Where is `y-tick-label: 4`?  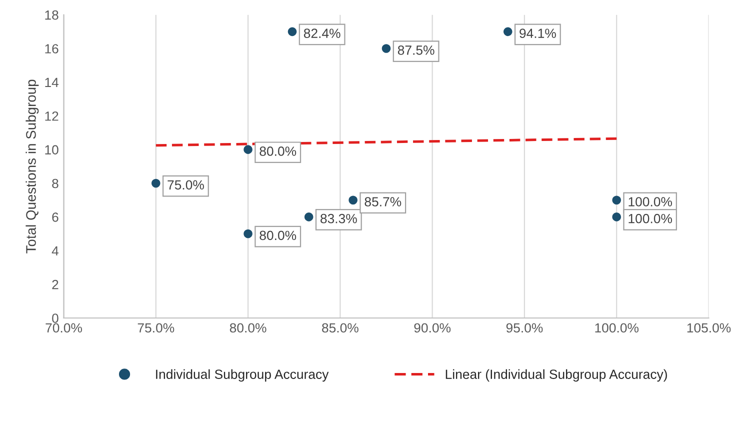
y-tick-label: 4 is located at coordinates (55, 251).